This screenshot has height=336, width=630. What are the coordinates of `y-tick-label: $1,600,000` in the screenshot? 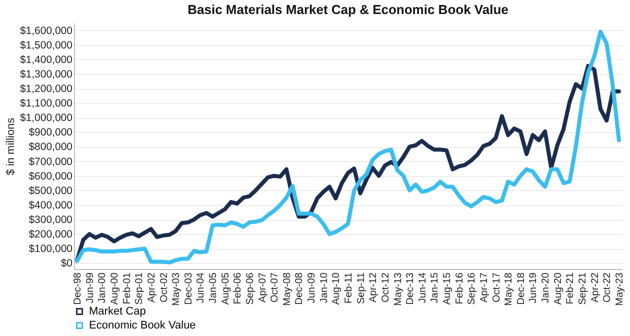 It's located at (46, 30).